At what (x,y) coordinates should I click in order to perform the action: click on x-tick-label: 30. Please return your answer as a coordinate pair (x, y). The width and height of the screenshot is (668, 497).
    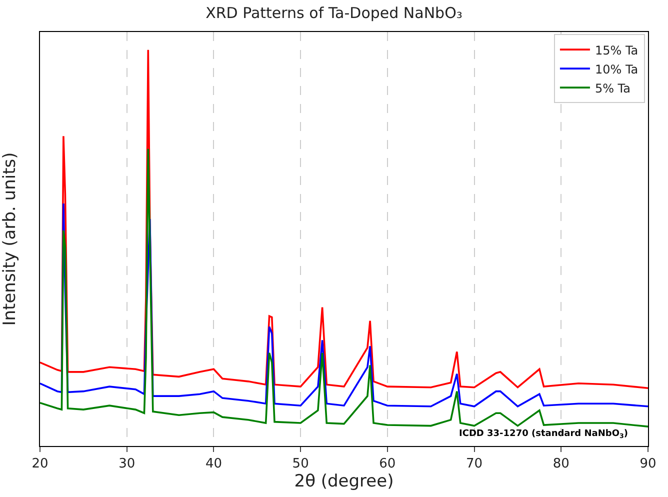
    Looking at the image, I should click on (127, 464).